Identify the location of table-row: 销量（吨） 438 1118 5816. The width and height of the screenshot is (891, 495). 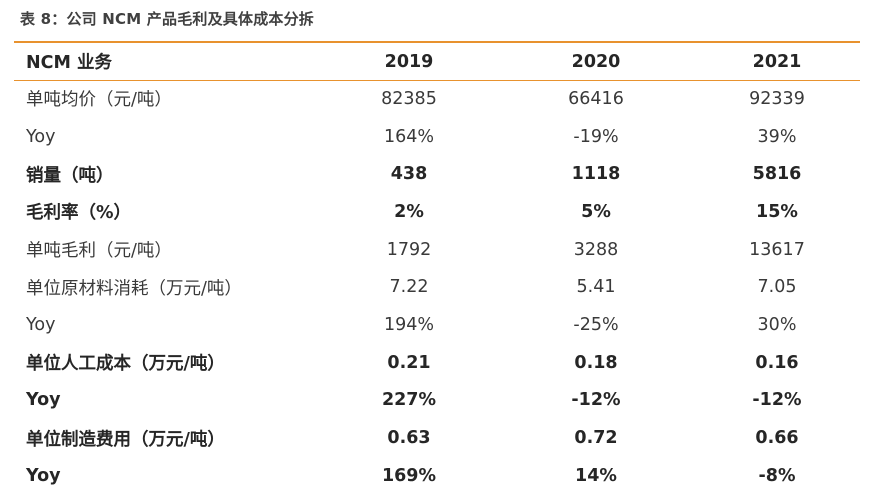
(437, 174).